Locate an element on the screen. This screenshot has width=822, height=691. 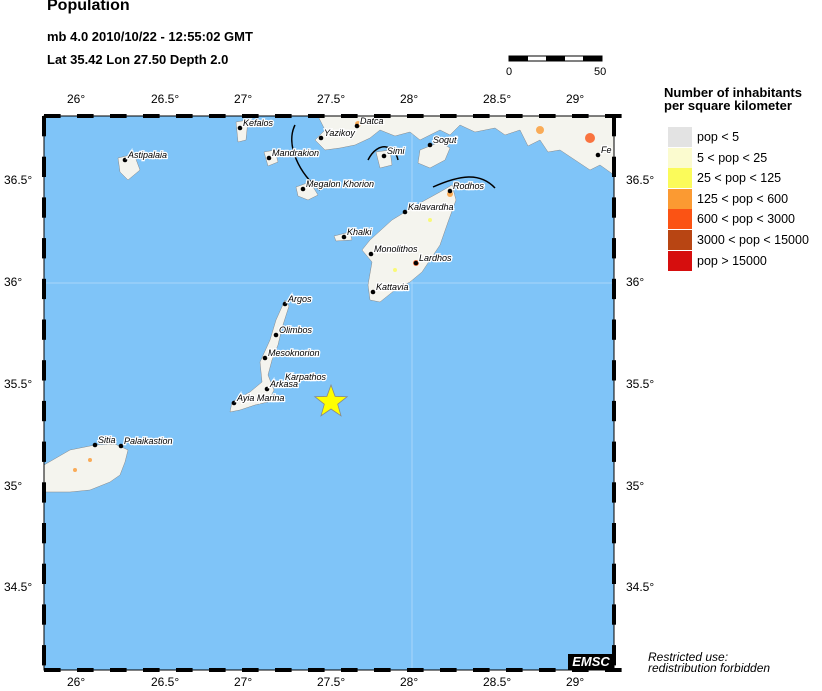
lat-tick-right: 36.5° is located at coordinates (640, 180).